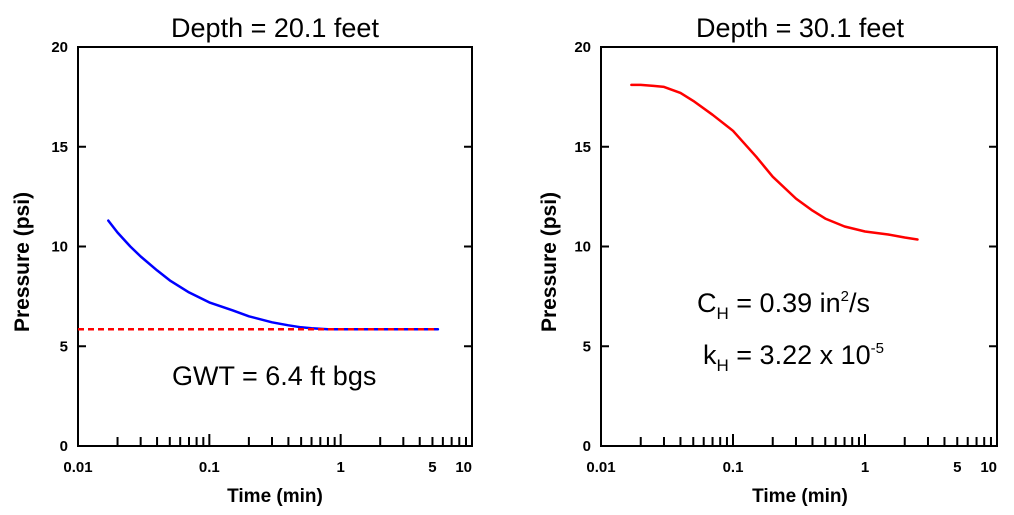 This screenshot has width=1014, height=515. What do you see at coordinates (785, 303) in the screenshot?
I see `ch-value: = 0.39 in` at bounding box center [785, 303].